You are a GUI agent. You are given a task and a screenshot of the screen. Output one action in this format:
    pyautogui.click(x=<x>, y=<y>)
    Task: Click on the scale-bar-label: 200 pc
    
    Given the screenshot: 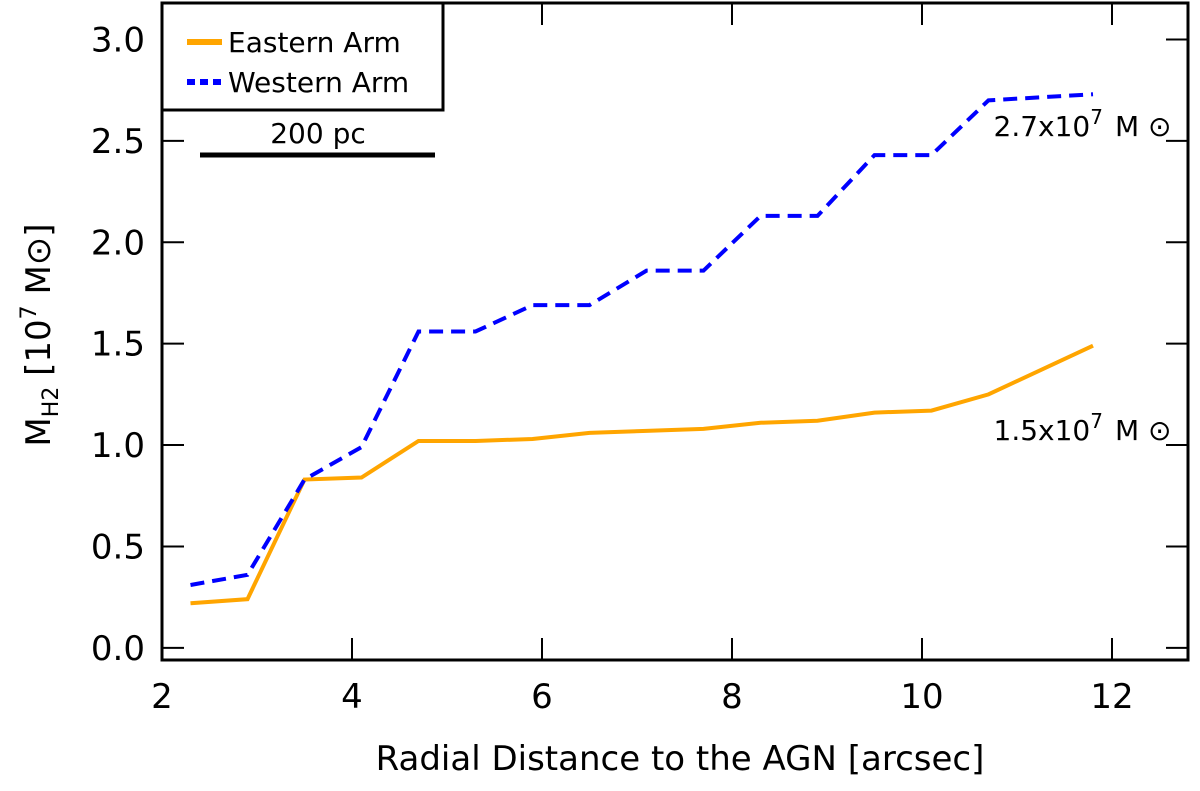 What is the action you would take?
    pyautogui.click(x=318, y=133)
    